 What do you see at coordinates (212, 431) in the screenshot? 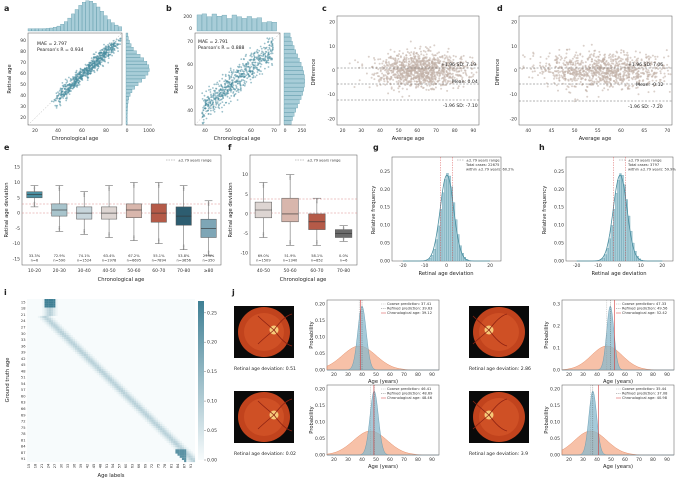
I see `colorbar-tick-label: 0.05` at bounding box center [212, 431].